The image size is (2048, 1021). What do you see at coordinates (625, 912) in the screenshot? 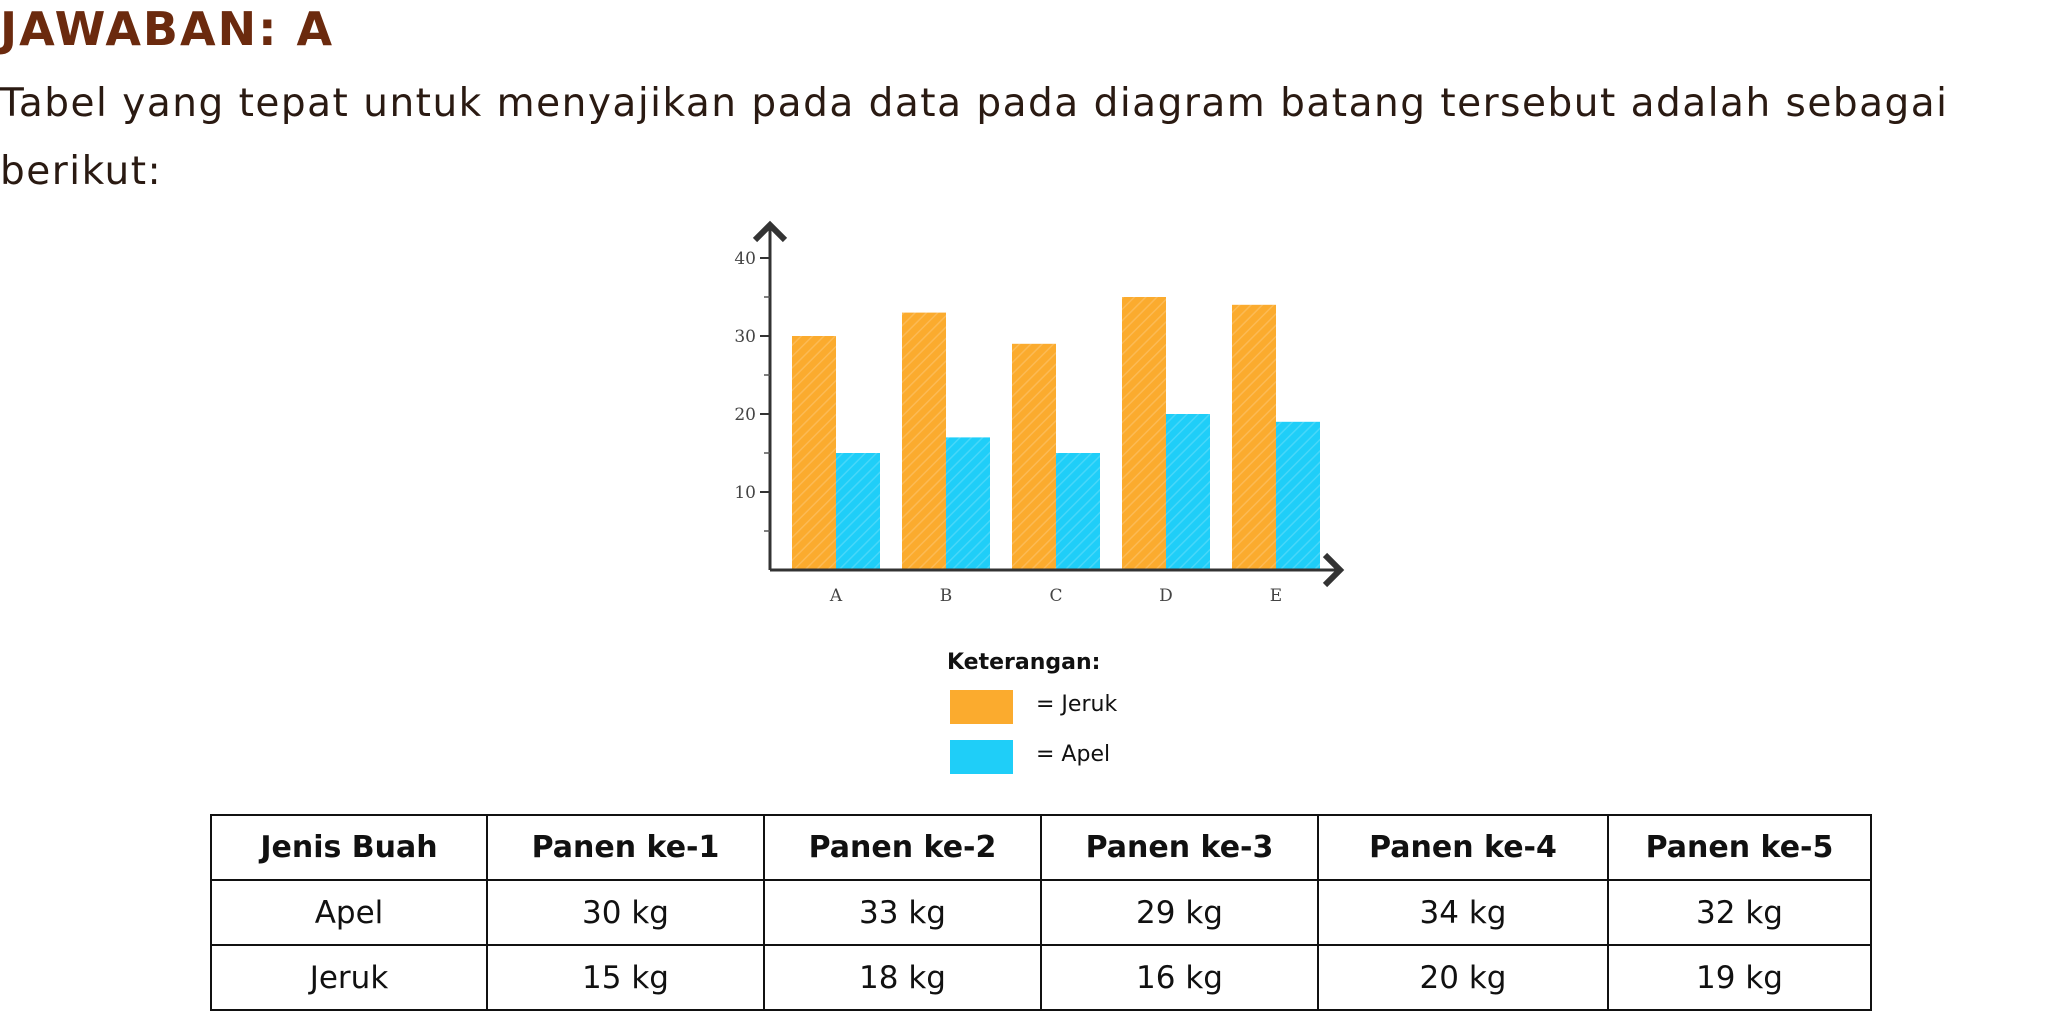
I see `table-cell: 30 kg` at bounding box center [625, 912].